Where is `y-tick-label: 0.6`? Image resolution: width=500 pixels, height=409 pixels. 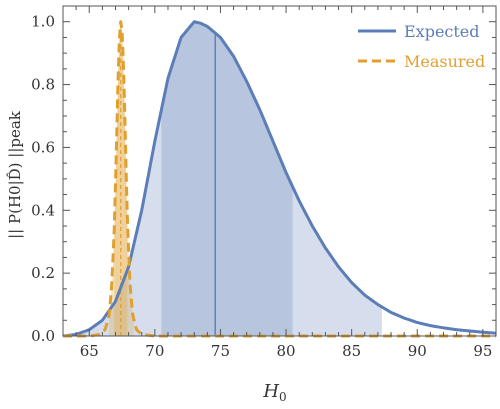
y-tick-label: 0.6 is located at coordinates (43, 147).